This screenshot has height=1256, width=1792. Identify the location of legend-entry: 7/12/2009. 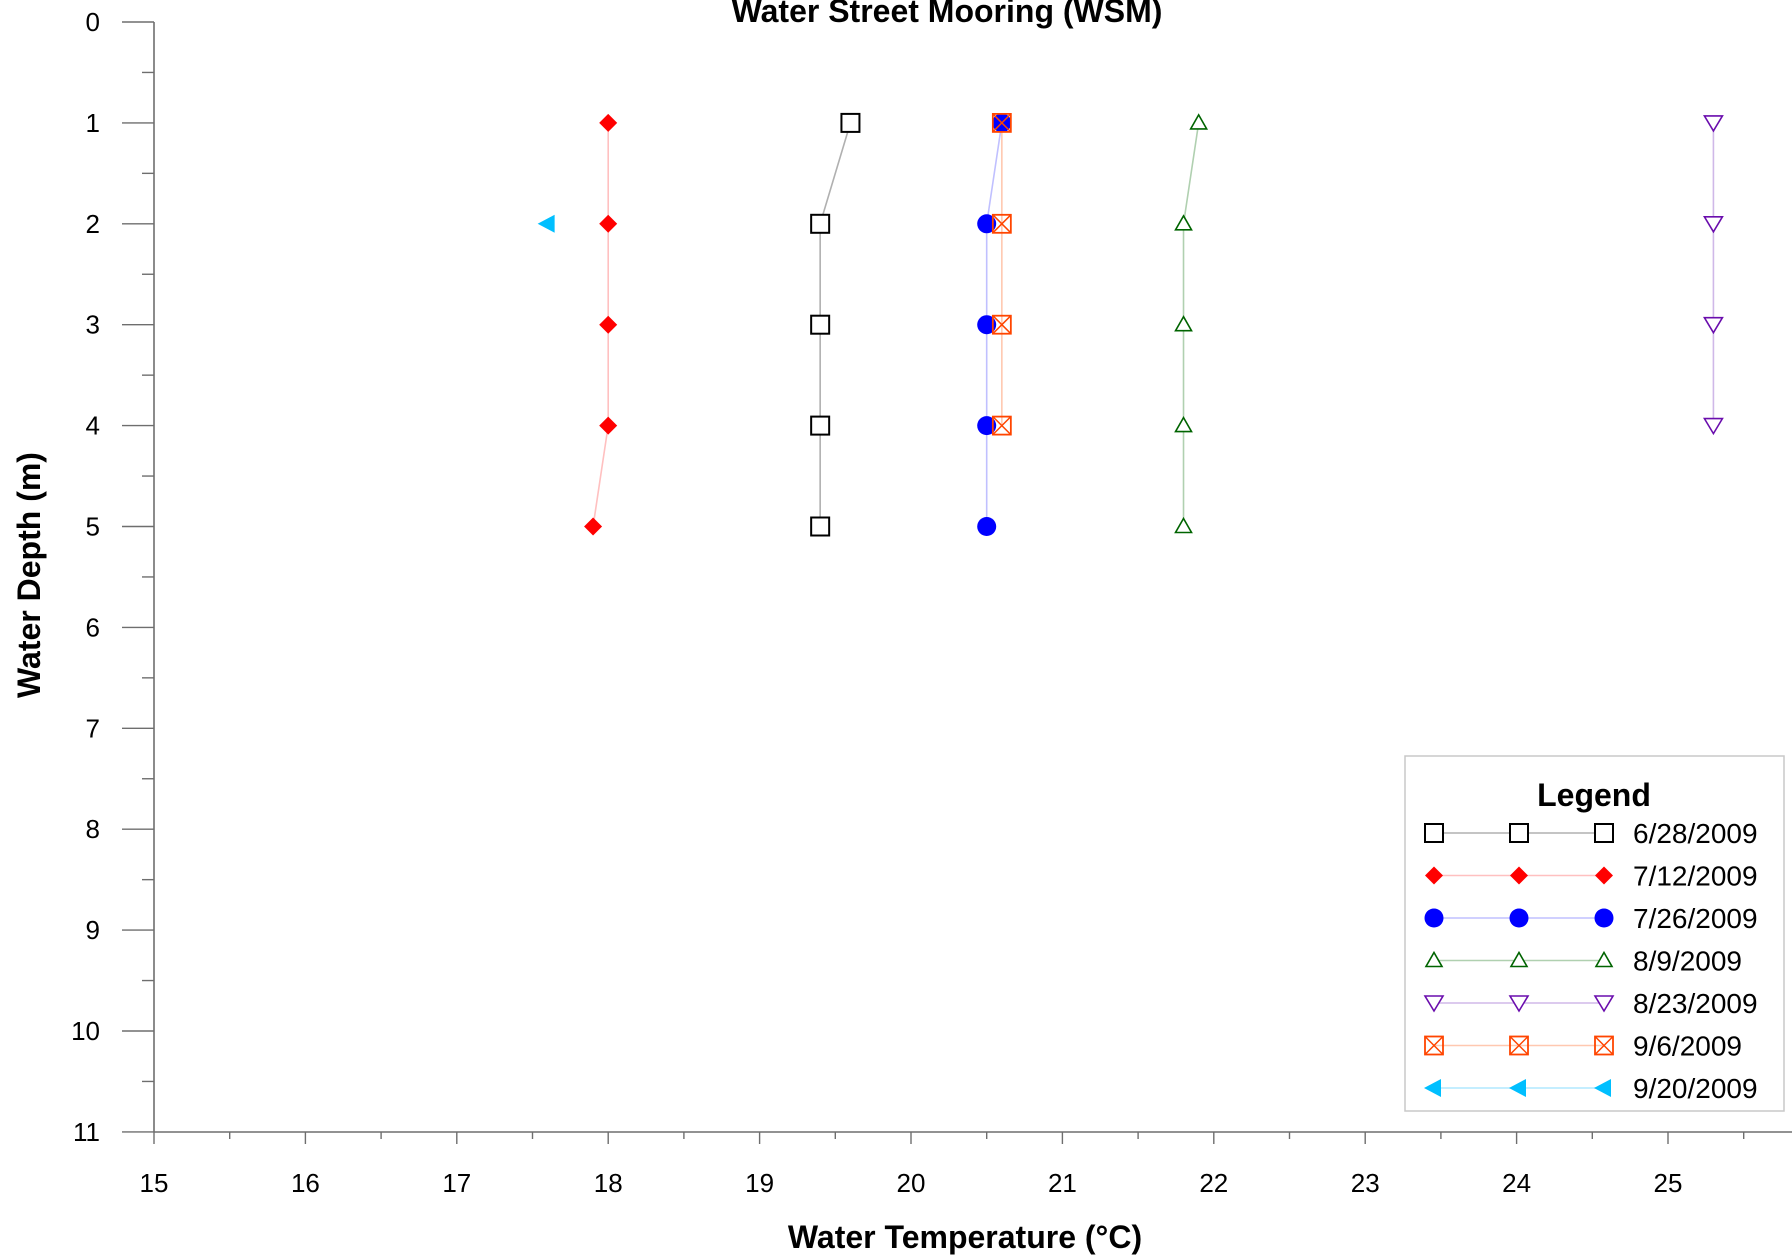
(1591, 876).